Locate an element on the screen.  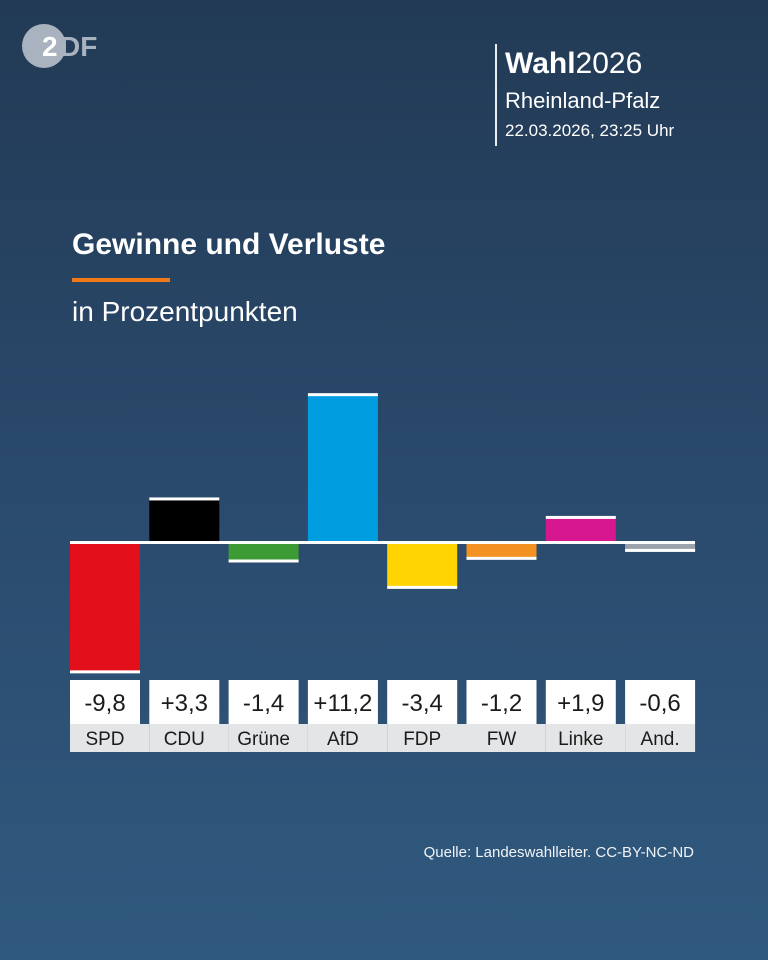
svg-text: DF is located at coordinates (78, 46).